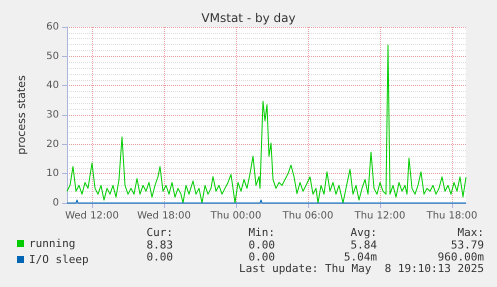  What do you see at coordinates (52, 243) in the screenshot?
I see `legend-label: running` at bounding box center [52, 243].